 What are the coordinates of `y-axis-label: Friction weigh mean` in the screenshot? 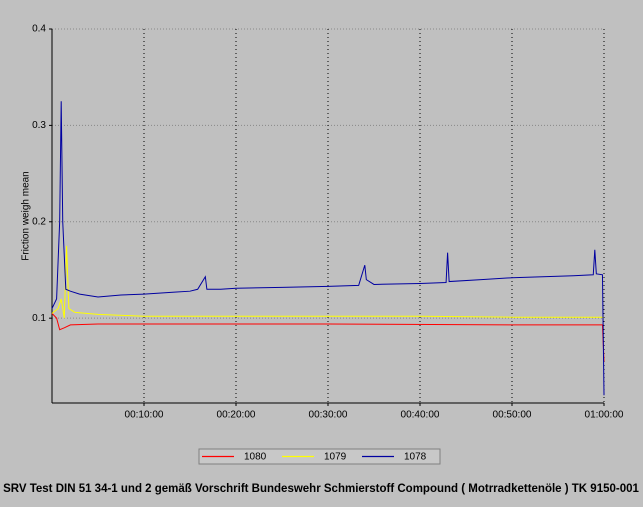 It's located at (26, 215).